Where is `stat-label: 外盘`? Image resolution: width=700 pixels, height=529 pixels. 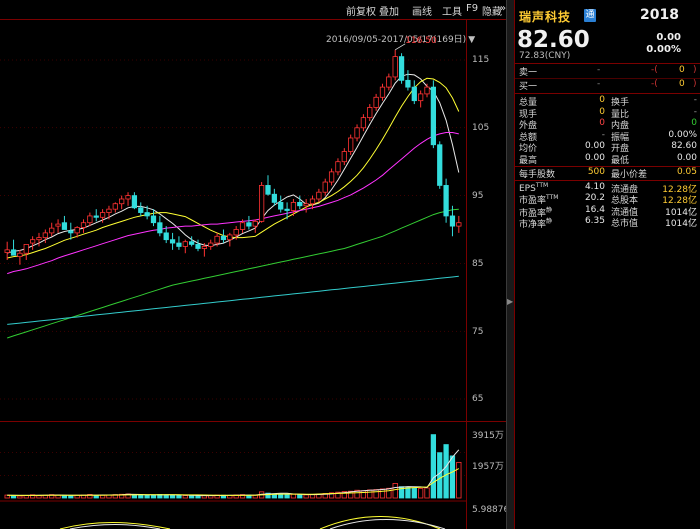
stat-label: 外盘 is located at coordinates (528, 126).